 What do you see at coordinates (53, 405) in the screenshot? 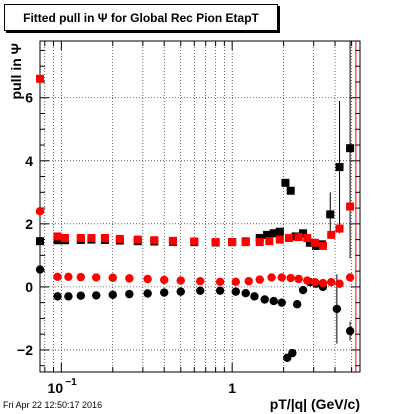
I see `timestamp-label: Fri Apr 22 12:50:17 2016` at bounding box center [53, 405].